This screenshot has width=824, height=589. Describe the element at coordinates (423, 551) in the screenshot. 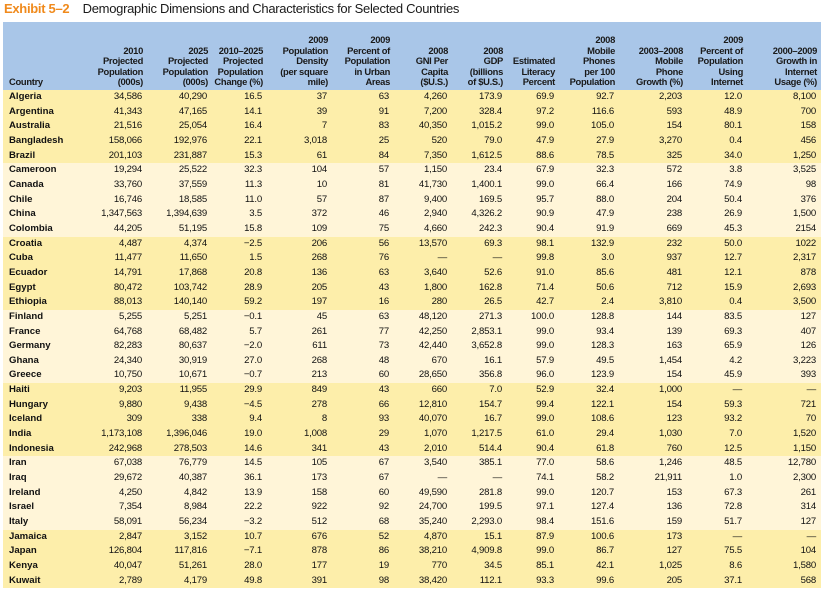

I see `cell-gni-per-capita: 38,210` at that location.